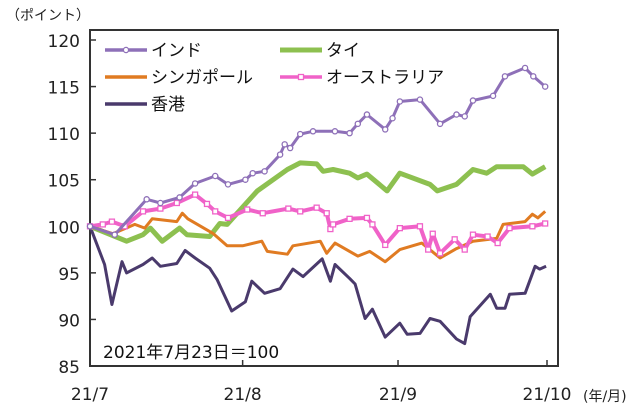 This screenshot has width=640, height=414. Describe the element at coordinates (64, 42) in the screenshot. I see `y-tick-label: 120` at that location.